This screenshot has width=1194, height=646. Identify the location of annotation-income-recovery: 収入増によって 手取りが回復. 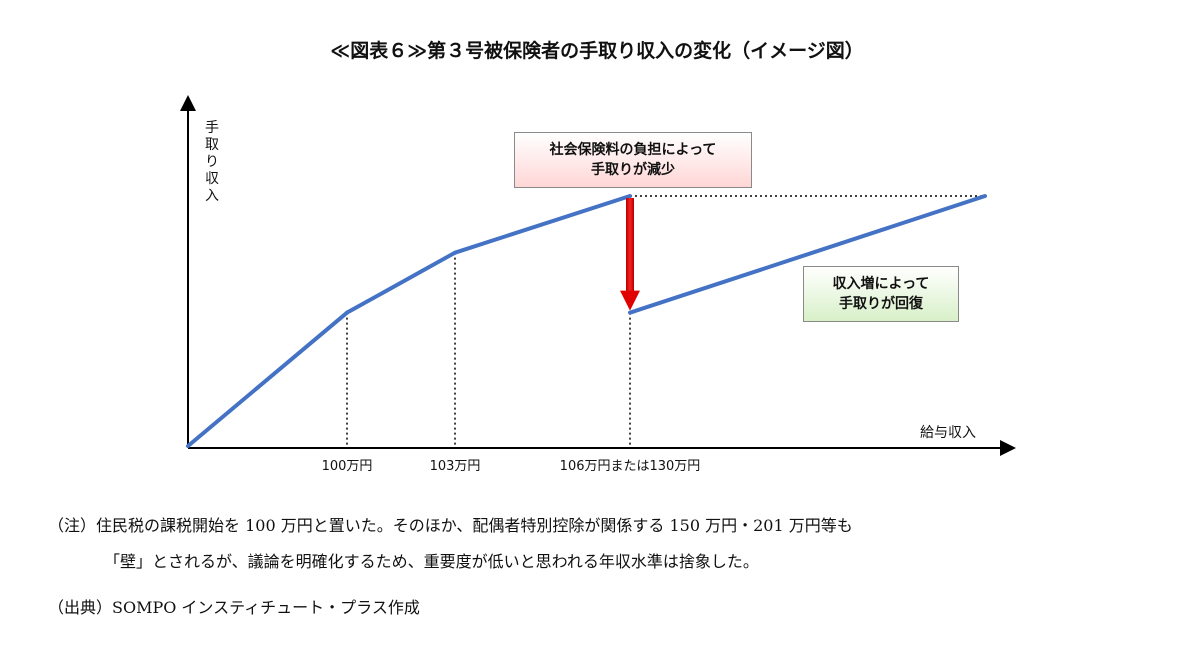
(881, 294).